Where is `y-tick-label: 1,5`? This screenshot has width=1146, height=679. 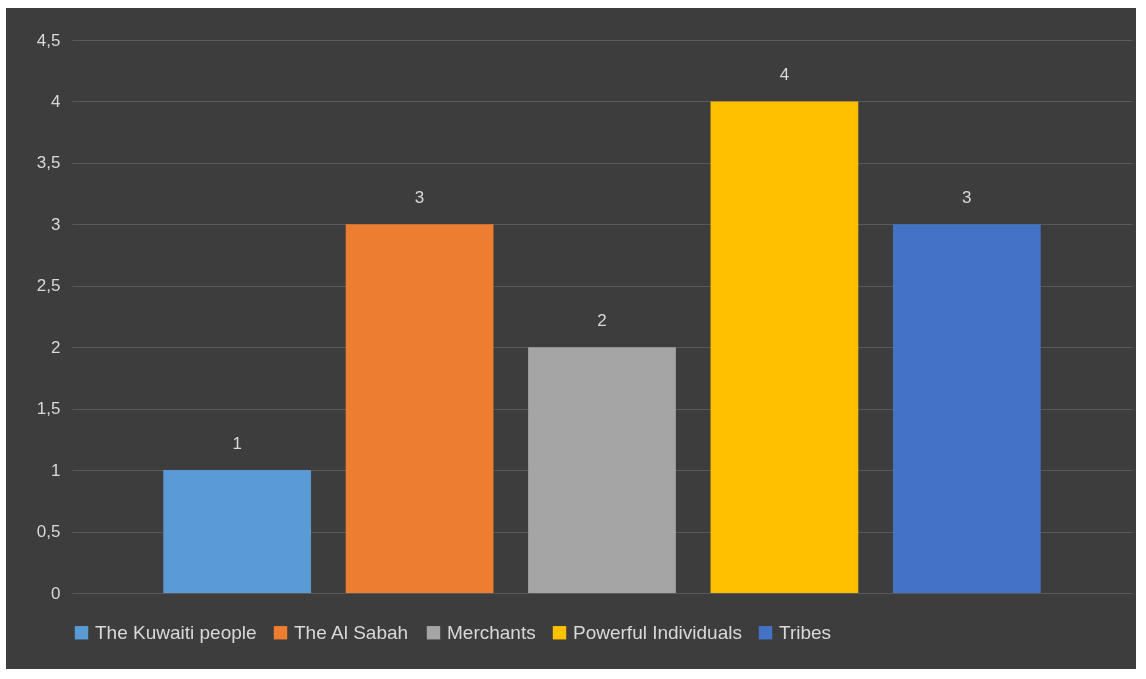
y-tick-label: 1,5 is located at coordinates (48, 409).